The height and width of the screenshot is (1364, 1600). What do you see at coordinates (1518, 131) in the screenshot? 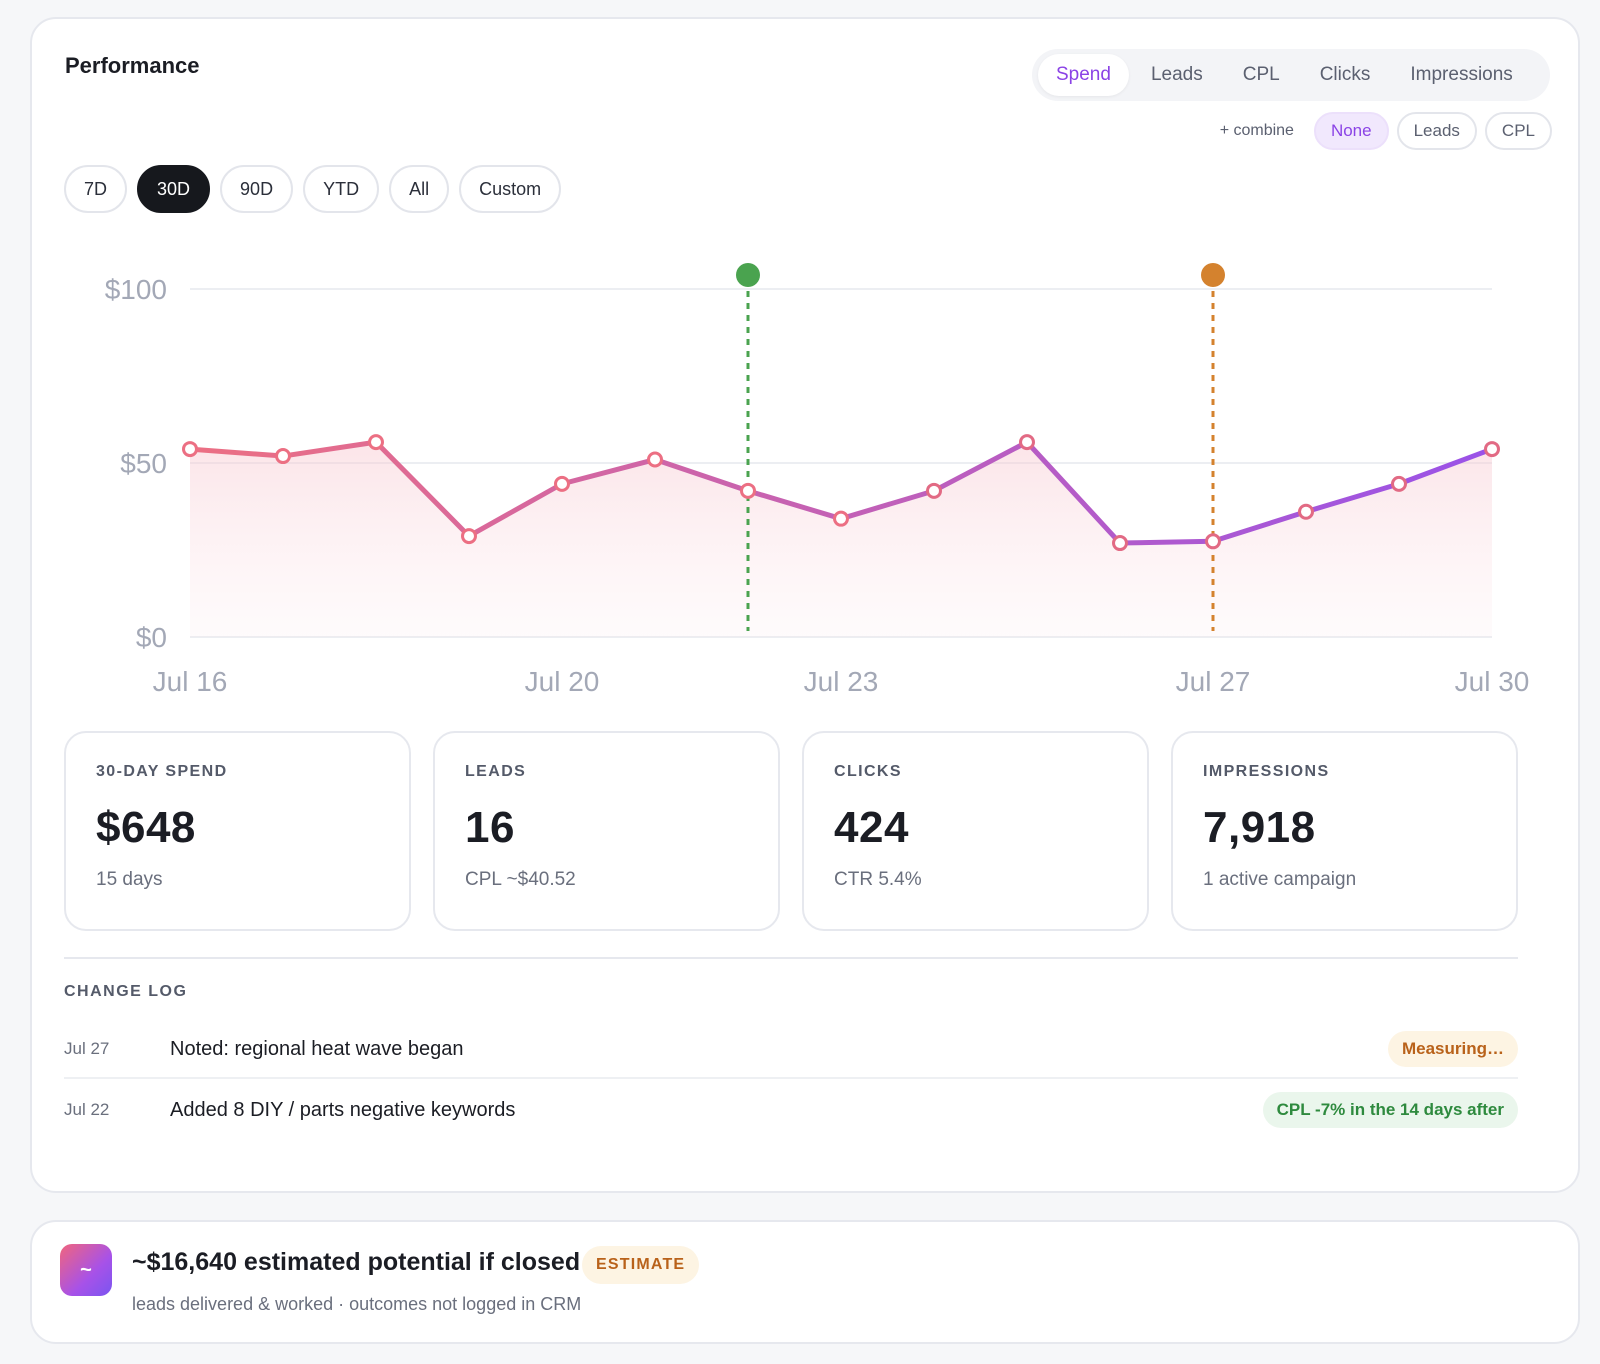
I see `combine-cpl-pill: CPL` at bounding box center [1518, 131].